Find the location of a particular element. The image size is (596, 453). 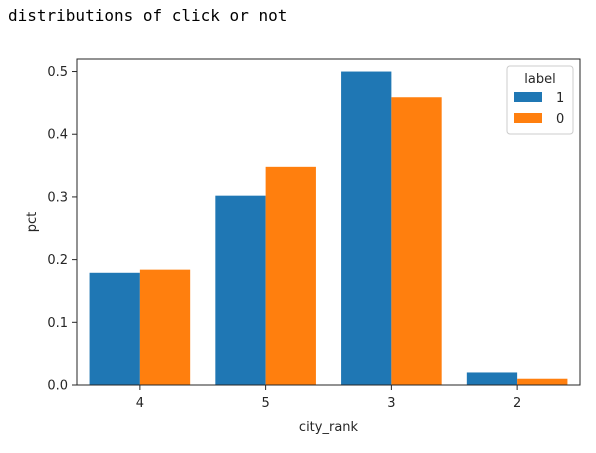

legend-label-1: 1 is located at coordinates (560, 98).